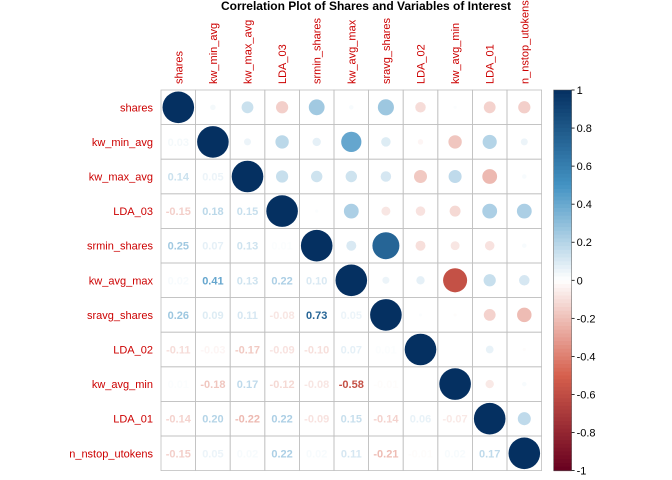 The image size is (672, 480). What do you see at coordinates (247, 420) in the screenshot?
I see `correlation-value: -0.22` at bounding box center [247, 420].